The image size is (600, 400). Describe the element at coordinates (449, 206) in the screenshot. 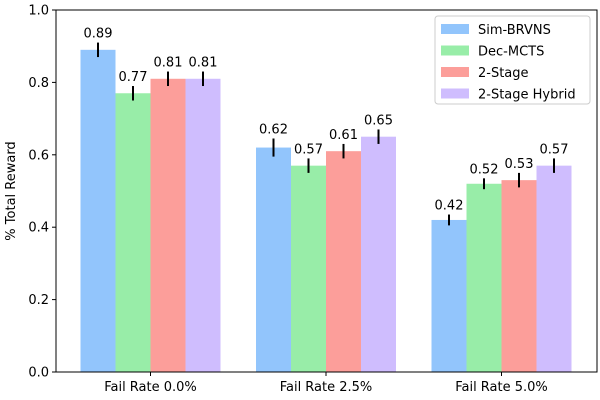

I see `data-label: 0.42` at that location.